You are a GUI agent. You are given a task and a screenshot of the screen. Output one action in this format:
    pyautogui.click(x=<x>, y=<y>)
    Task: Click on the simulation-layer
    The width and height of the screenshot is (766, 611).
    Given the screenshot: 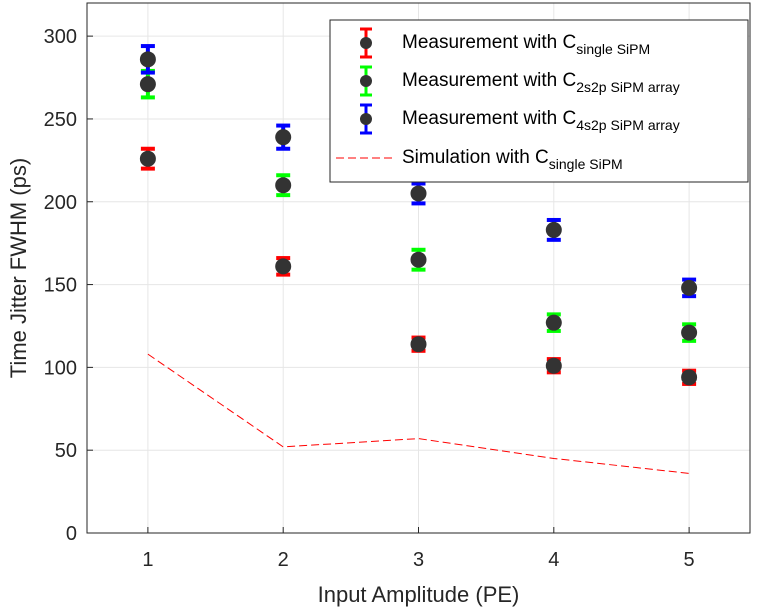 What is the action you would take?
    pyautogui.click(x=418, y=413)
    